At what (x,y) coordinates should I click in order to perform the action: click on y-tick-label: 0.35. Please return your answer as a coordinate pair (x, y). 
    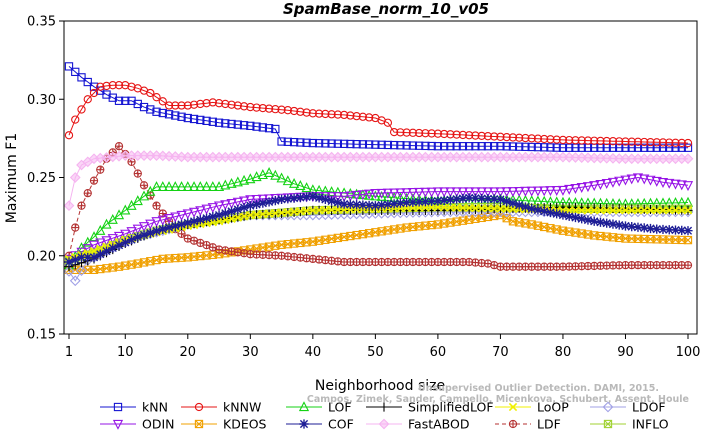
    Looking at the image, I should click on (41, 22).